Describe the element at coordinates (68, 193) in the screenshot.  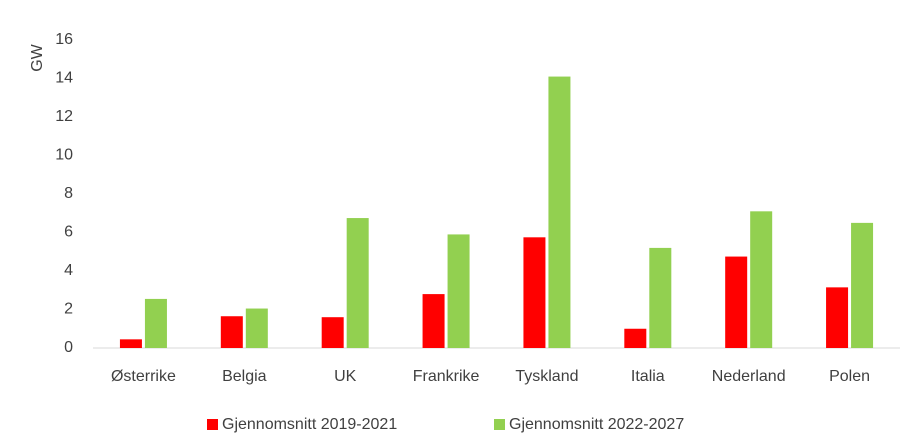
I see `y-tick-label: 8` at that location.